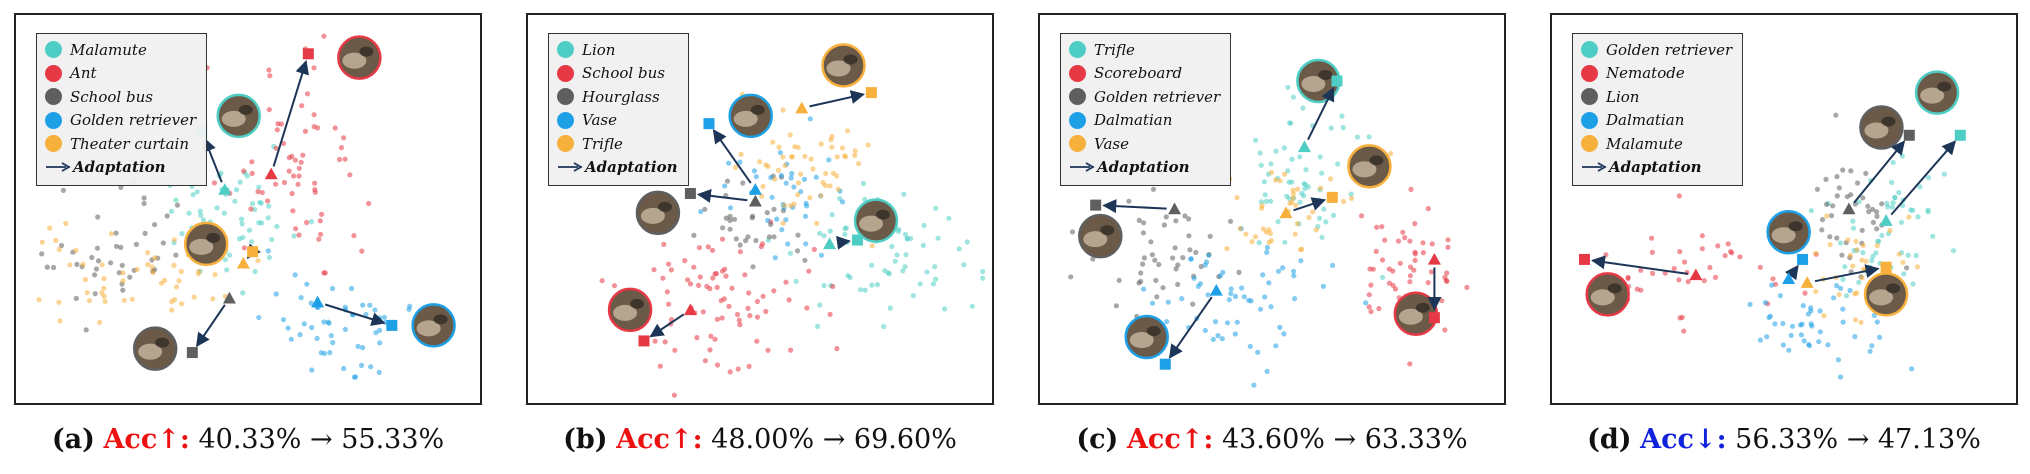 This screenshot has height=474, width=2030. I want to click on legend-entry: Vase, so click(617, 121).